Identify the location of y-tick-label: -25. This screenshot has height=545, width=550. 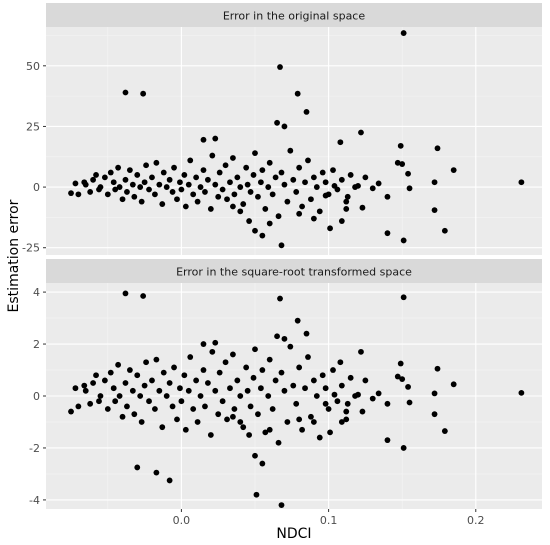
(31, 248).